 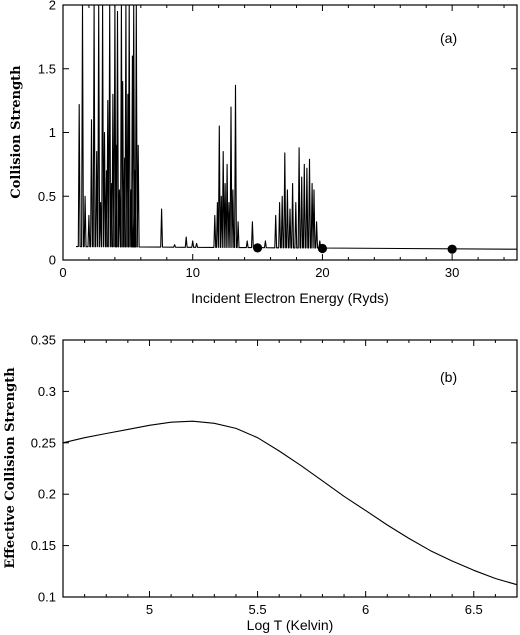 What do you see at coordinates (258, 609) in the screenshot?
I see `panel-b-x-tick-label: 5.5` at bounding box center [258, 609].